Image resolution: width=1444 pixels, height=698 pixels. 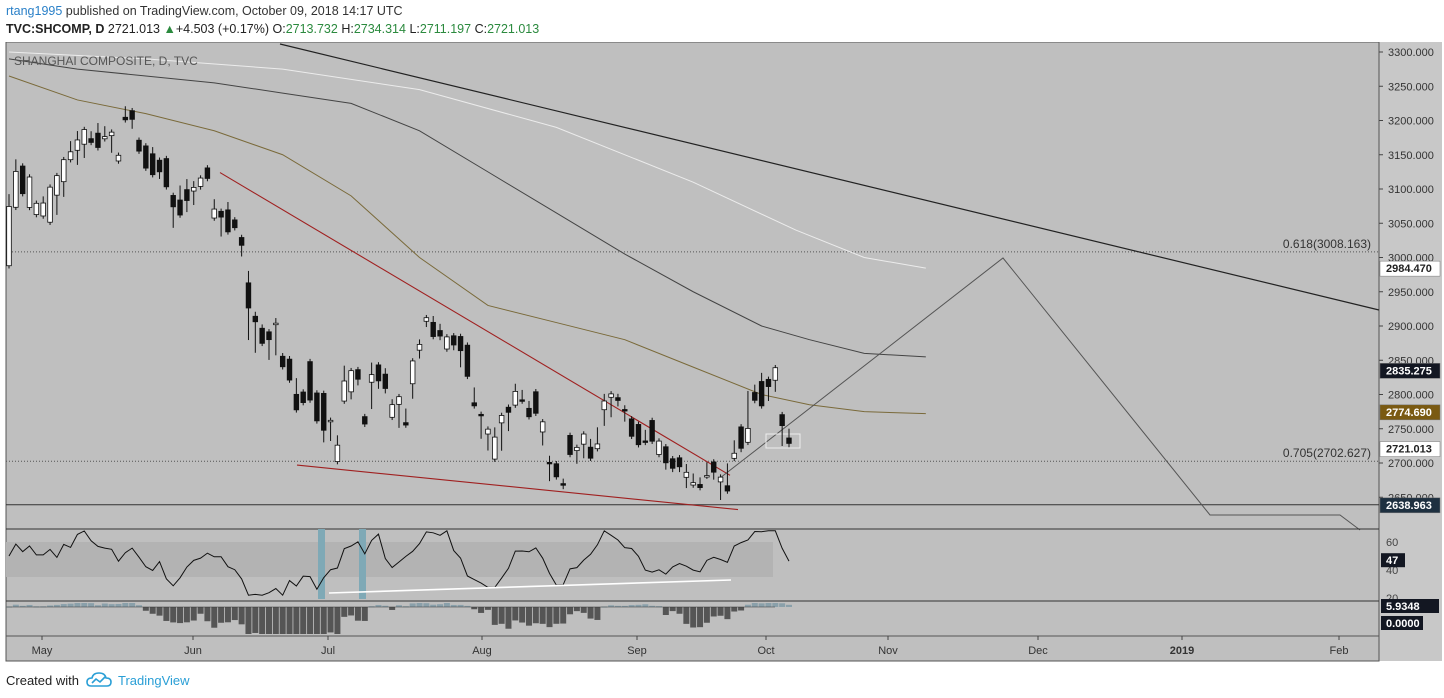 I want to click on price-tick-label: 3100.000, so click(x=1411, y=190).